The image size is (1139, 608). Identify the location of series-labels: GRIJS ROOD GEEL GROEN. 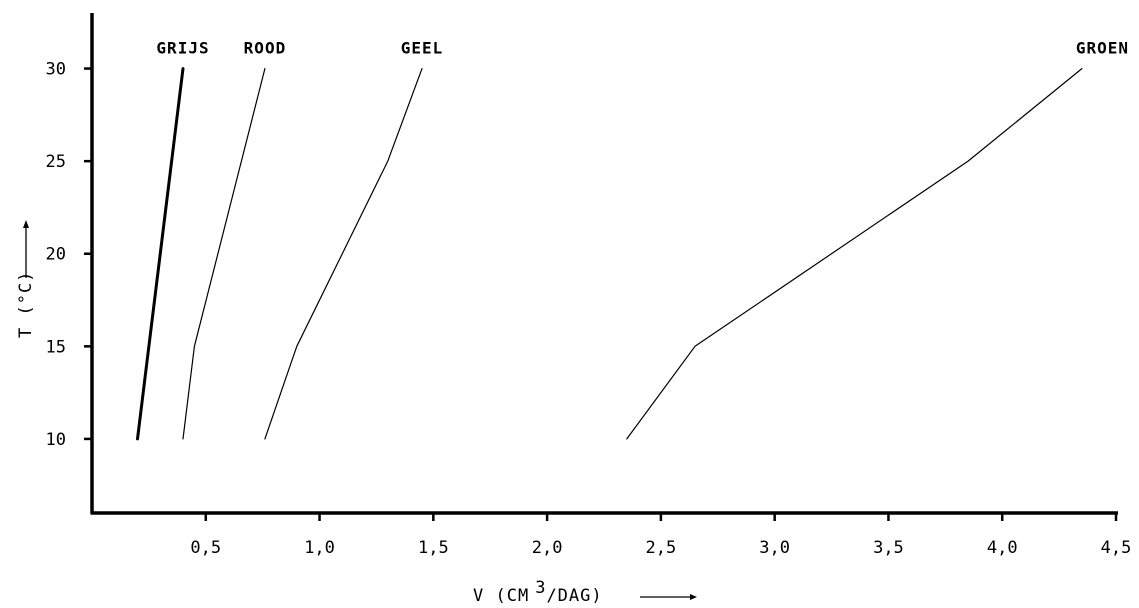
(642, 48).